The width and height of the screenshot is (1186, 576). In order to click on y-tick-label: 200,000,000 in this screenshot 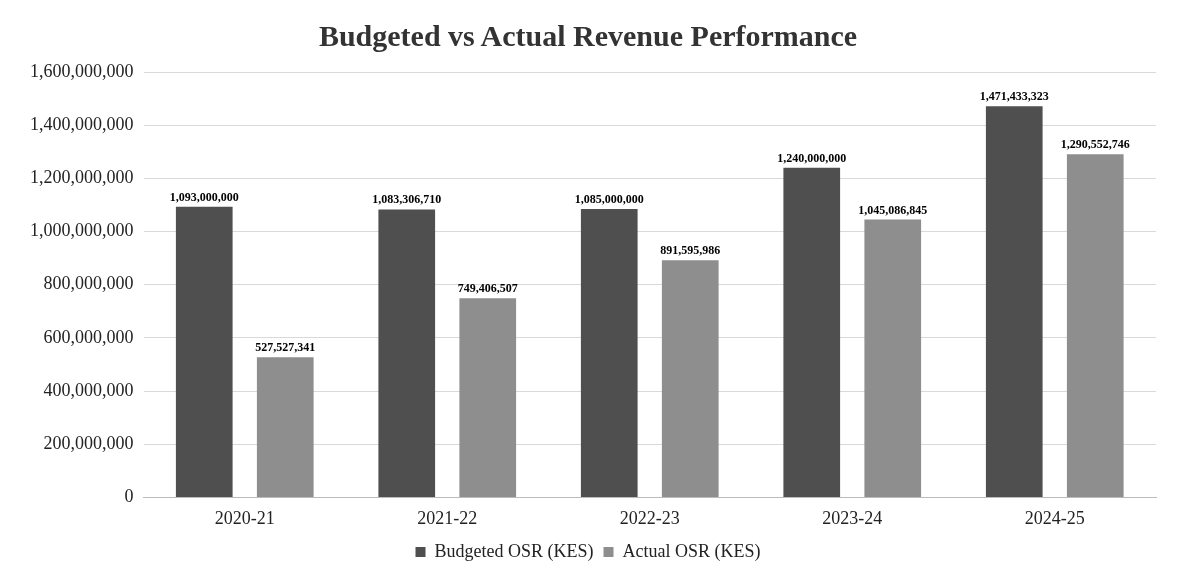, I will do `click(88, 442)`.